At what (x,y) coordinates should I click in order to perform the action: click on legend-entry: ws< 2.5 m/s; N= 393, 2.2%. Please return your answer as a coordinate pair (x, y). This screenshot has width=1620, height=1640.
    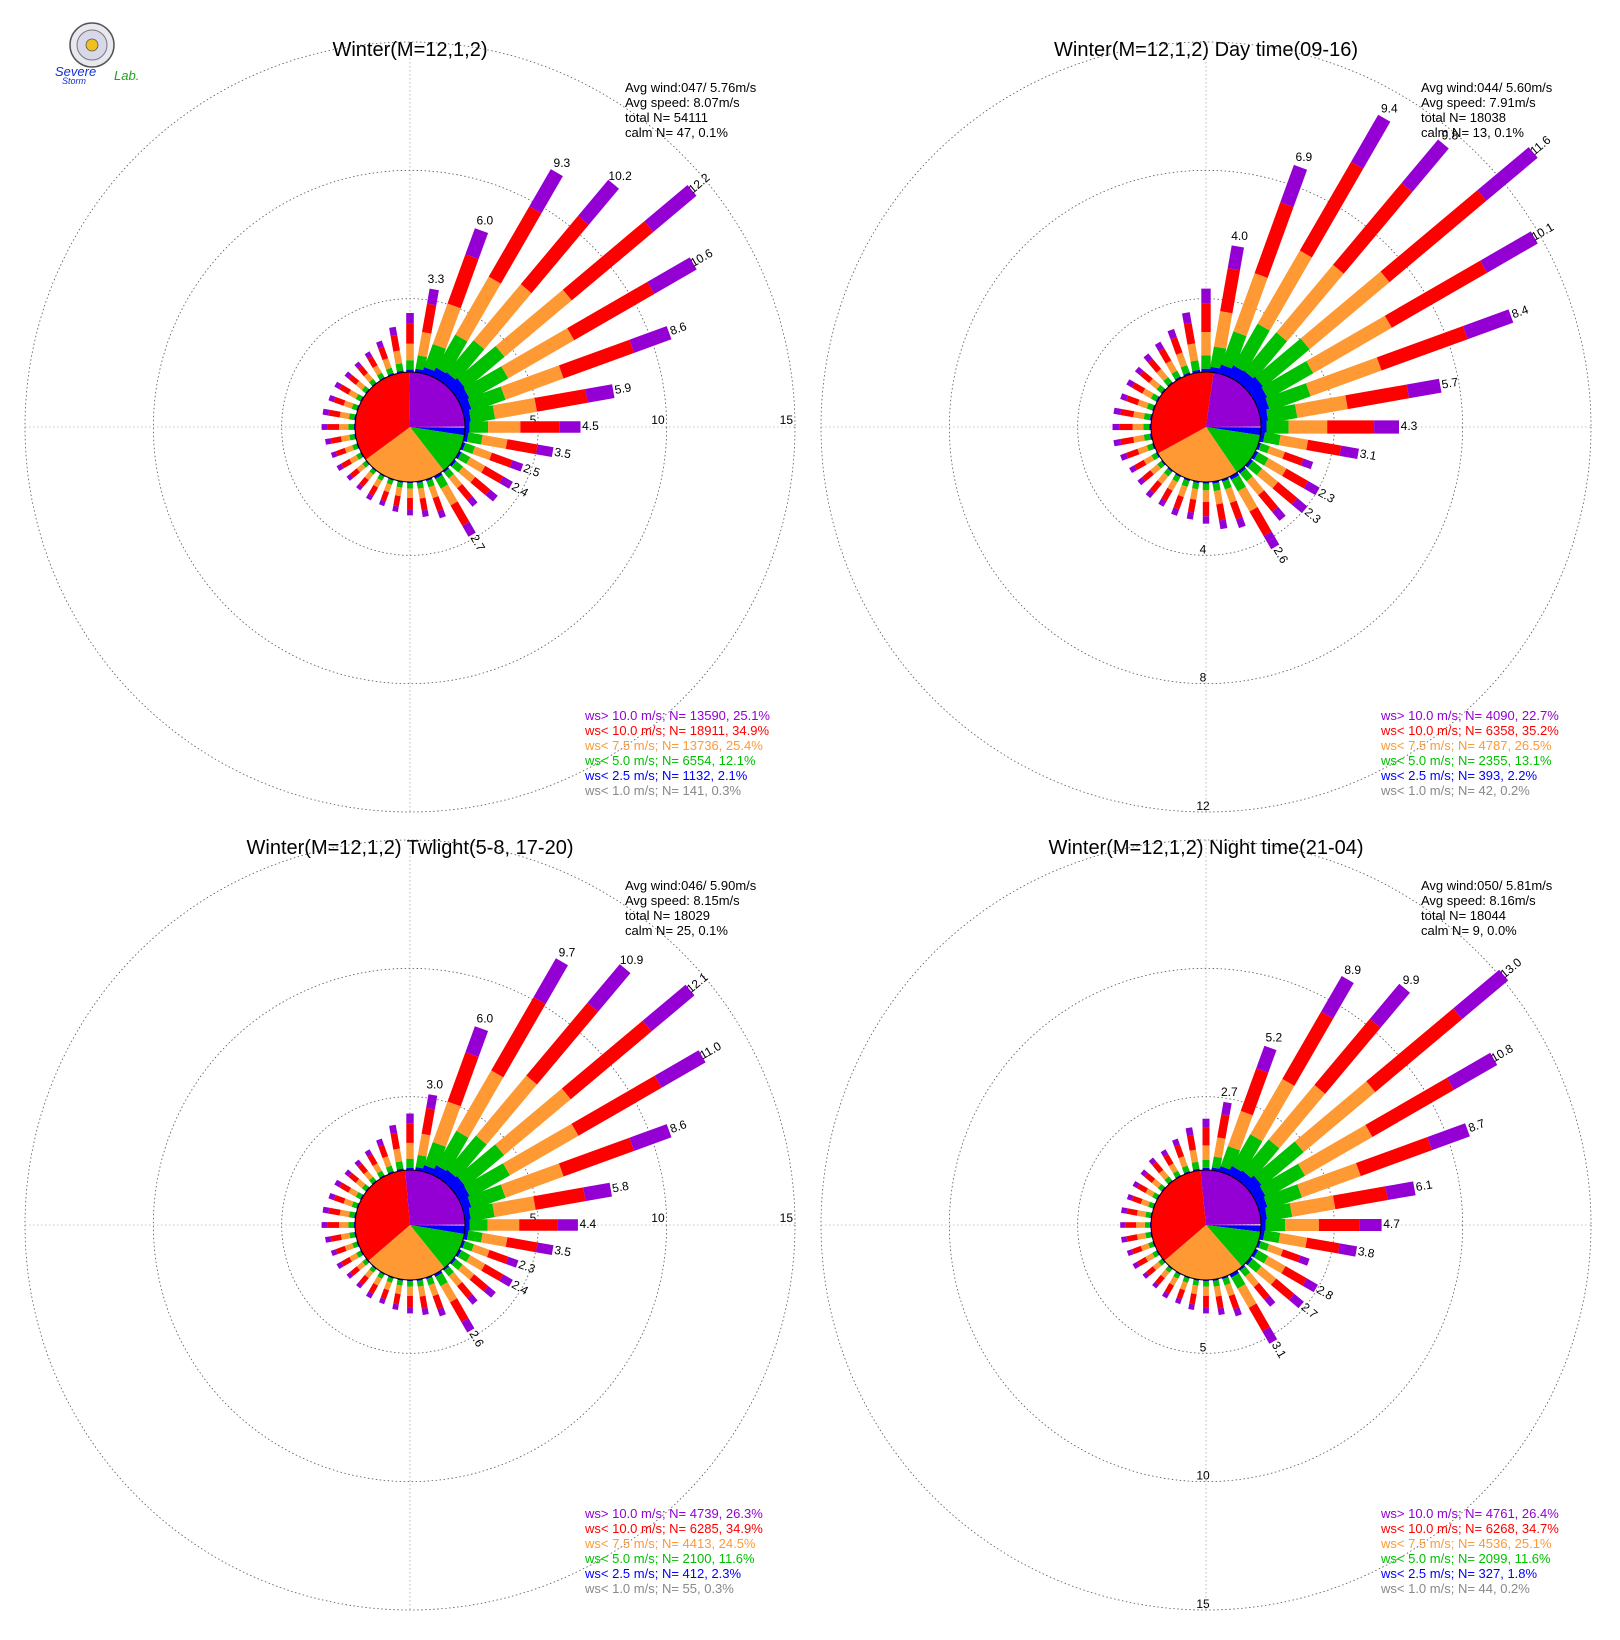
    Looking at the image, I should click on (1459, 775).